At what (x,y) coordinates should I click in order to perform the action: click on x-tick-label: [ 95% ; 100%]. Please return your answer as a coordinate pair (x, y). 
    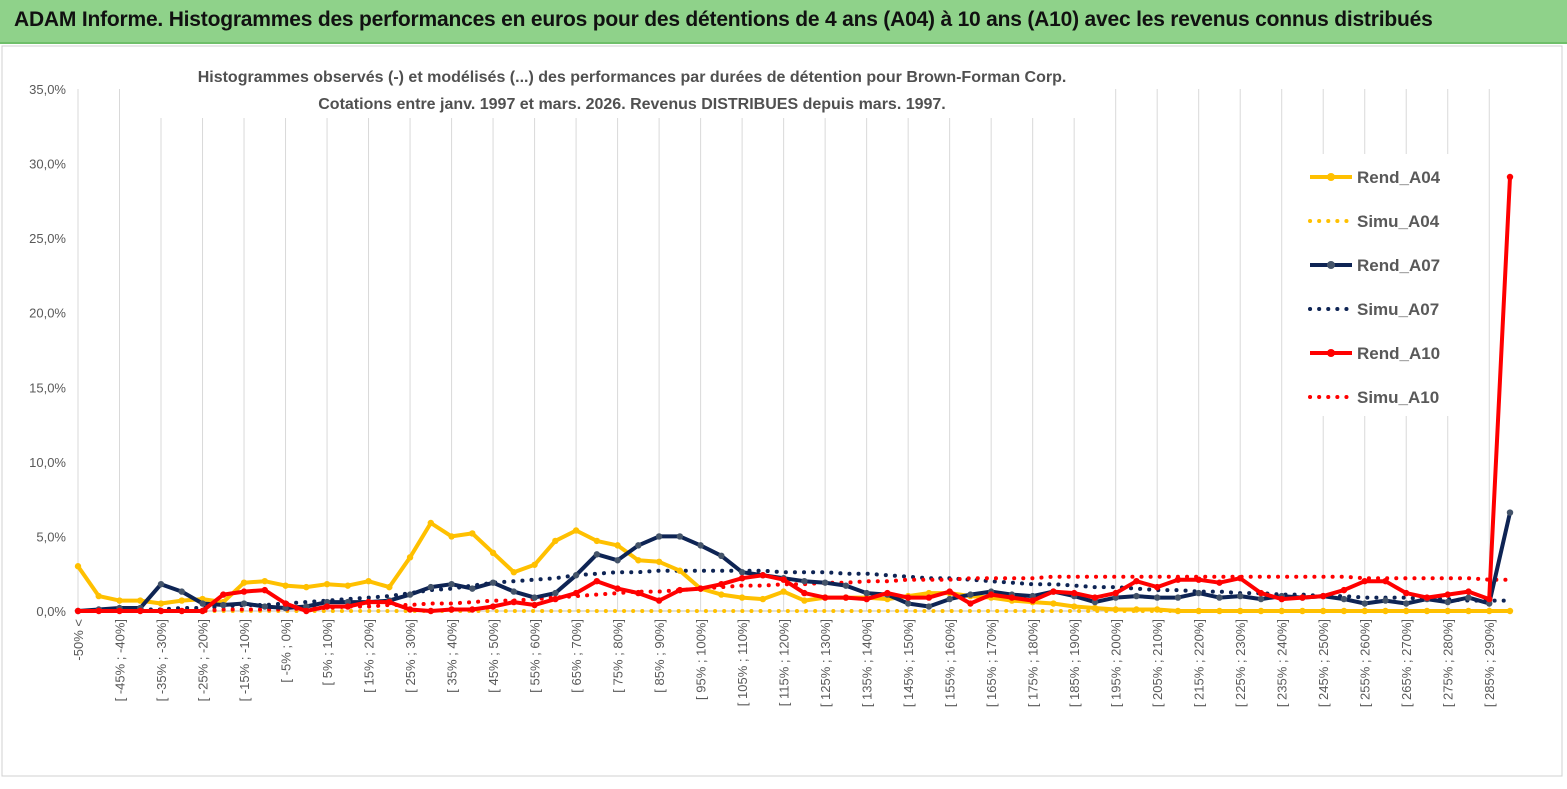
    Looking at the image, I should click on (701, 659).